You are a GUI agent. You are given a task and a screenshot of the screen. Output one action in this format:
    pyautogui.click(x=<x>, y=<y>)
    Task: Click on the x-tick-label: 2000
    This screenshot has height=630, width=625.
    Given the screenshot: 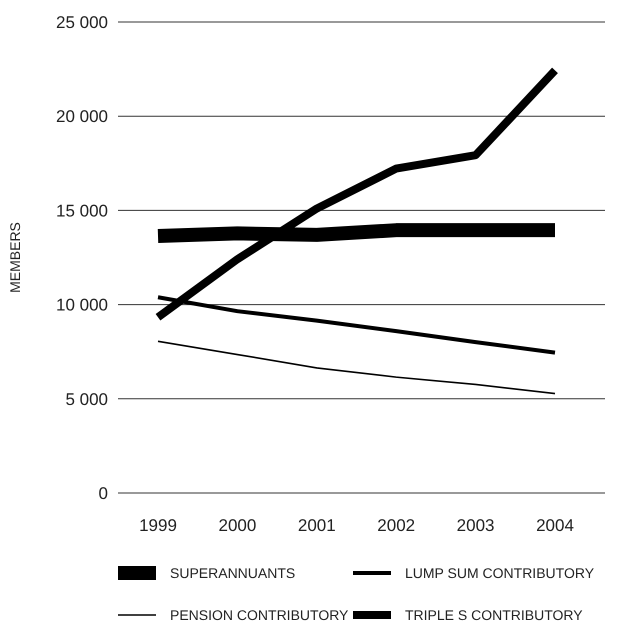 What is the action you would take?
    pyautogui.click(x=237, y=525)
    